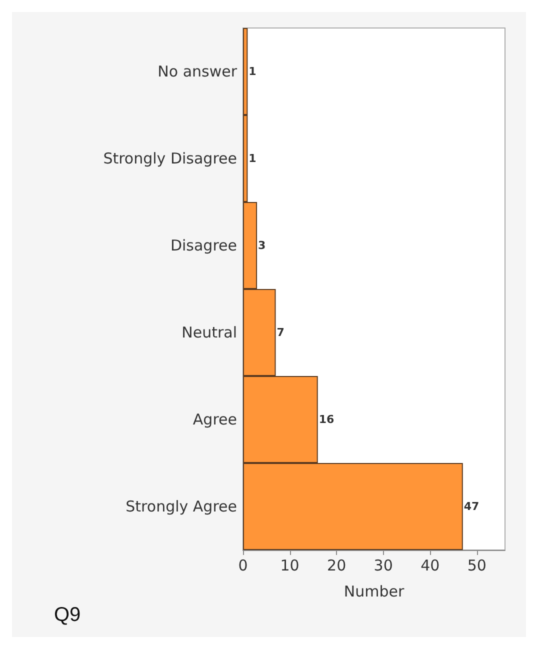 The height and width of the screenshot is (649, 538). Describe the element at coordinates (170, 159) in the screenshot. I see `y-tick-label: Strongly Disagree` at that location.